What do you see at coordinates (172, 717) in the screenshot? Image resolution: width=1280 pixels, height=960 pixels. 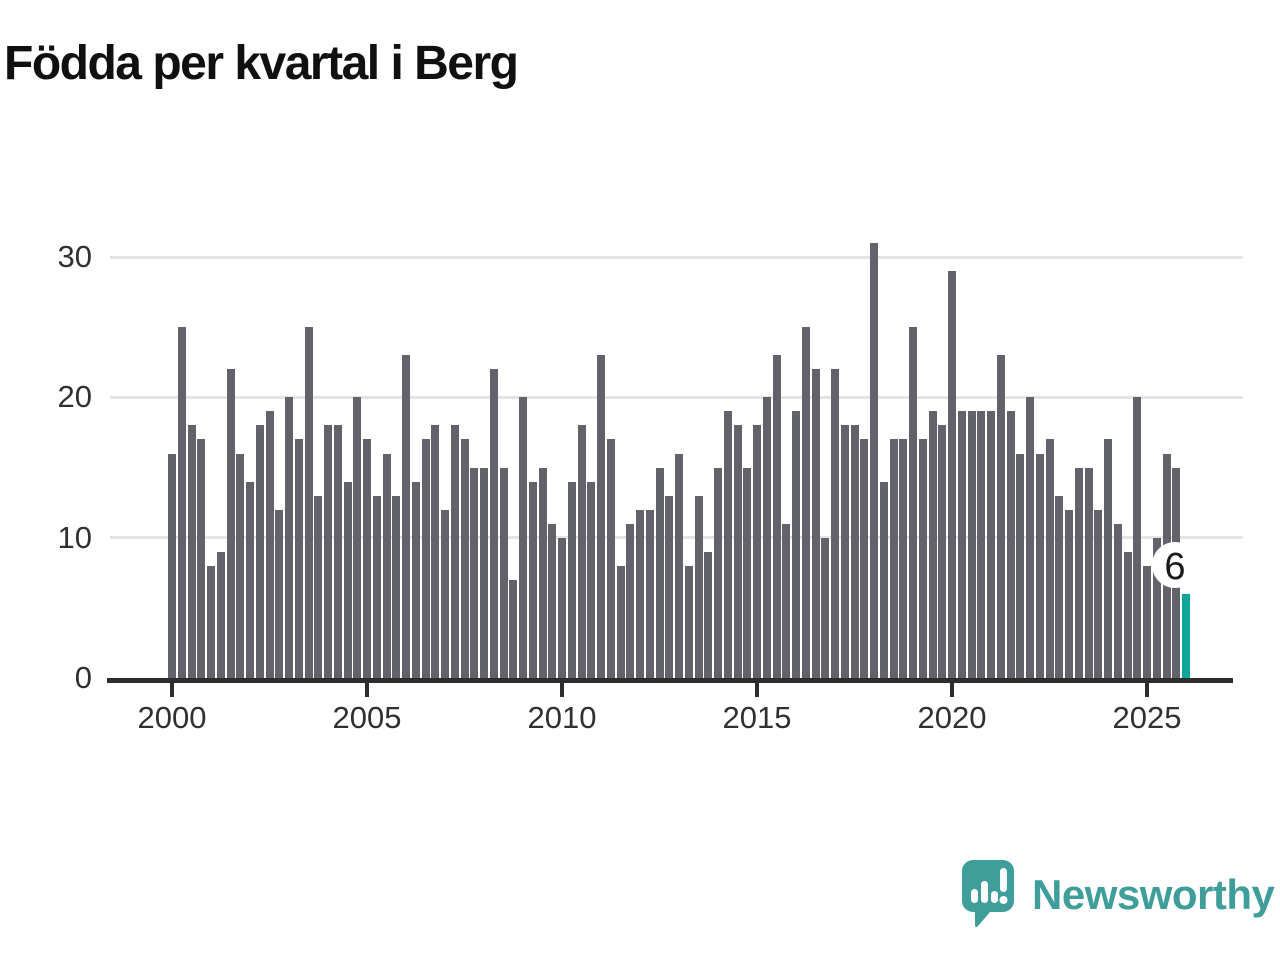 I see `x-tick-label-2000: 2000` at bounding box center [172, 717].